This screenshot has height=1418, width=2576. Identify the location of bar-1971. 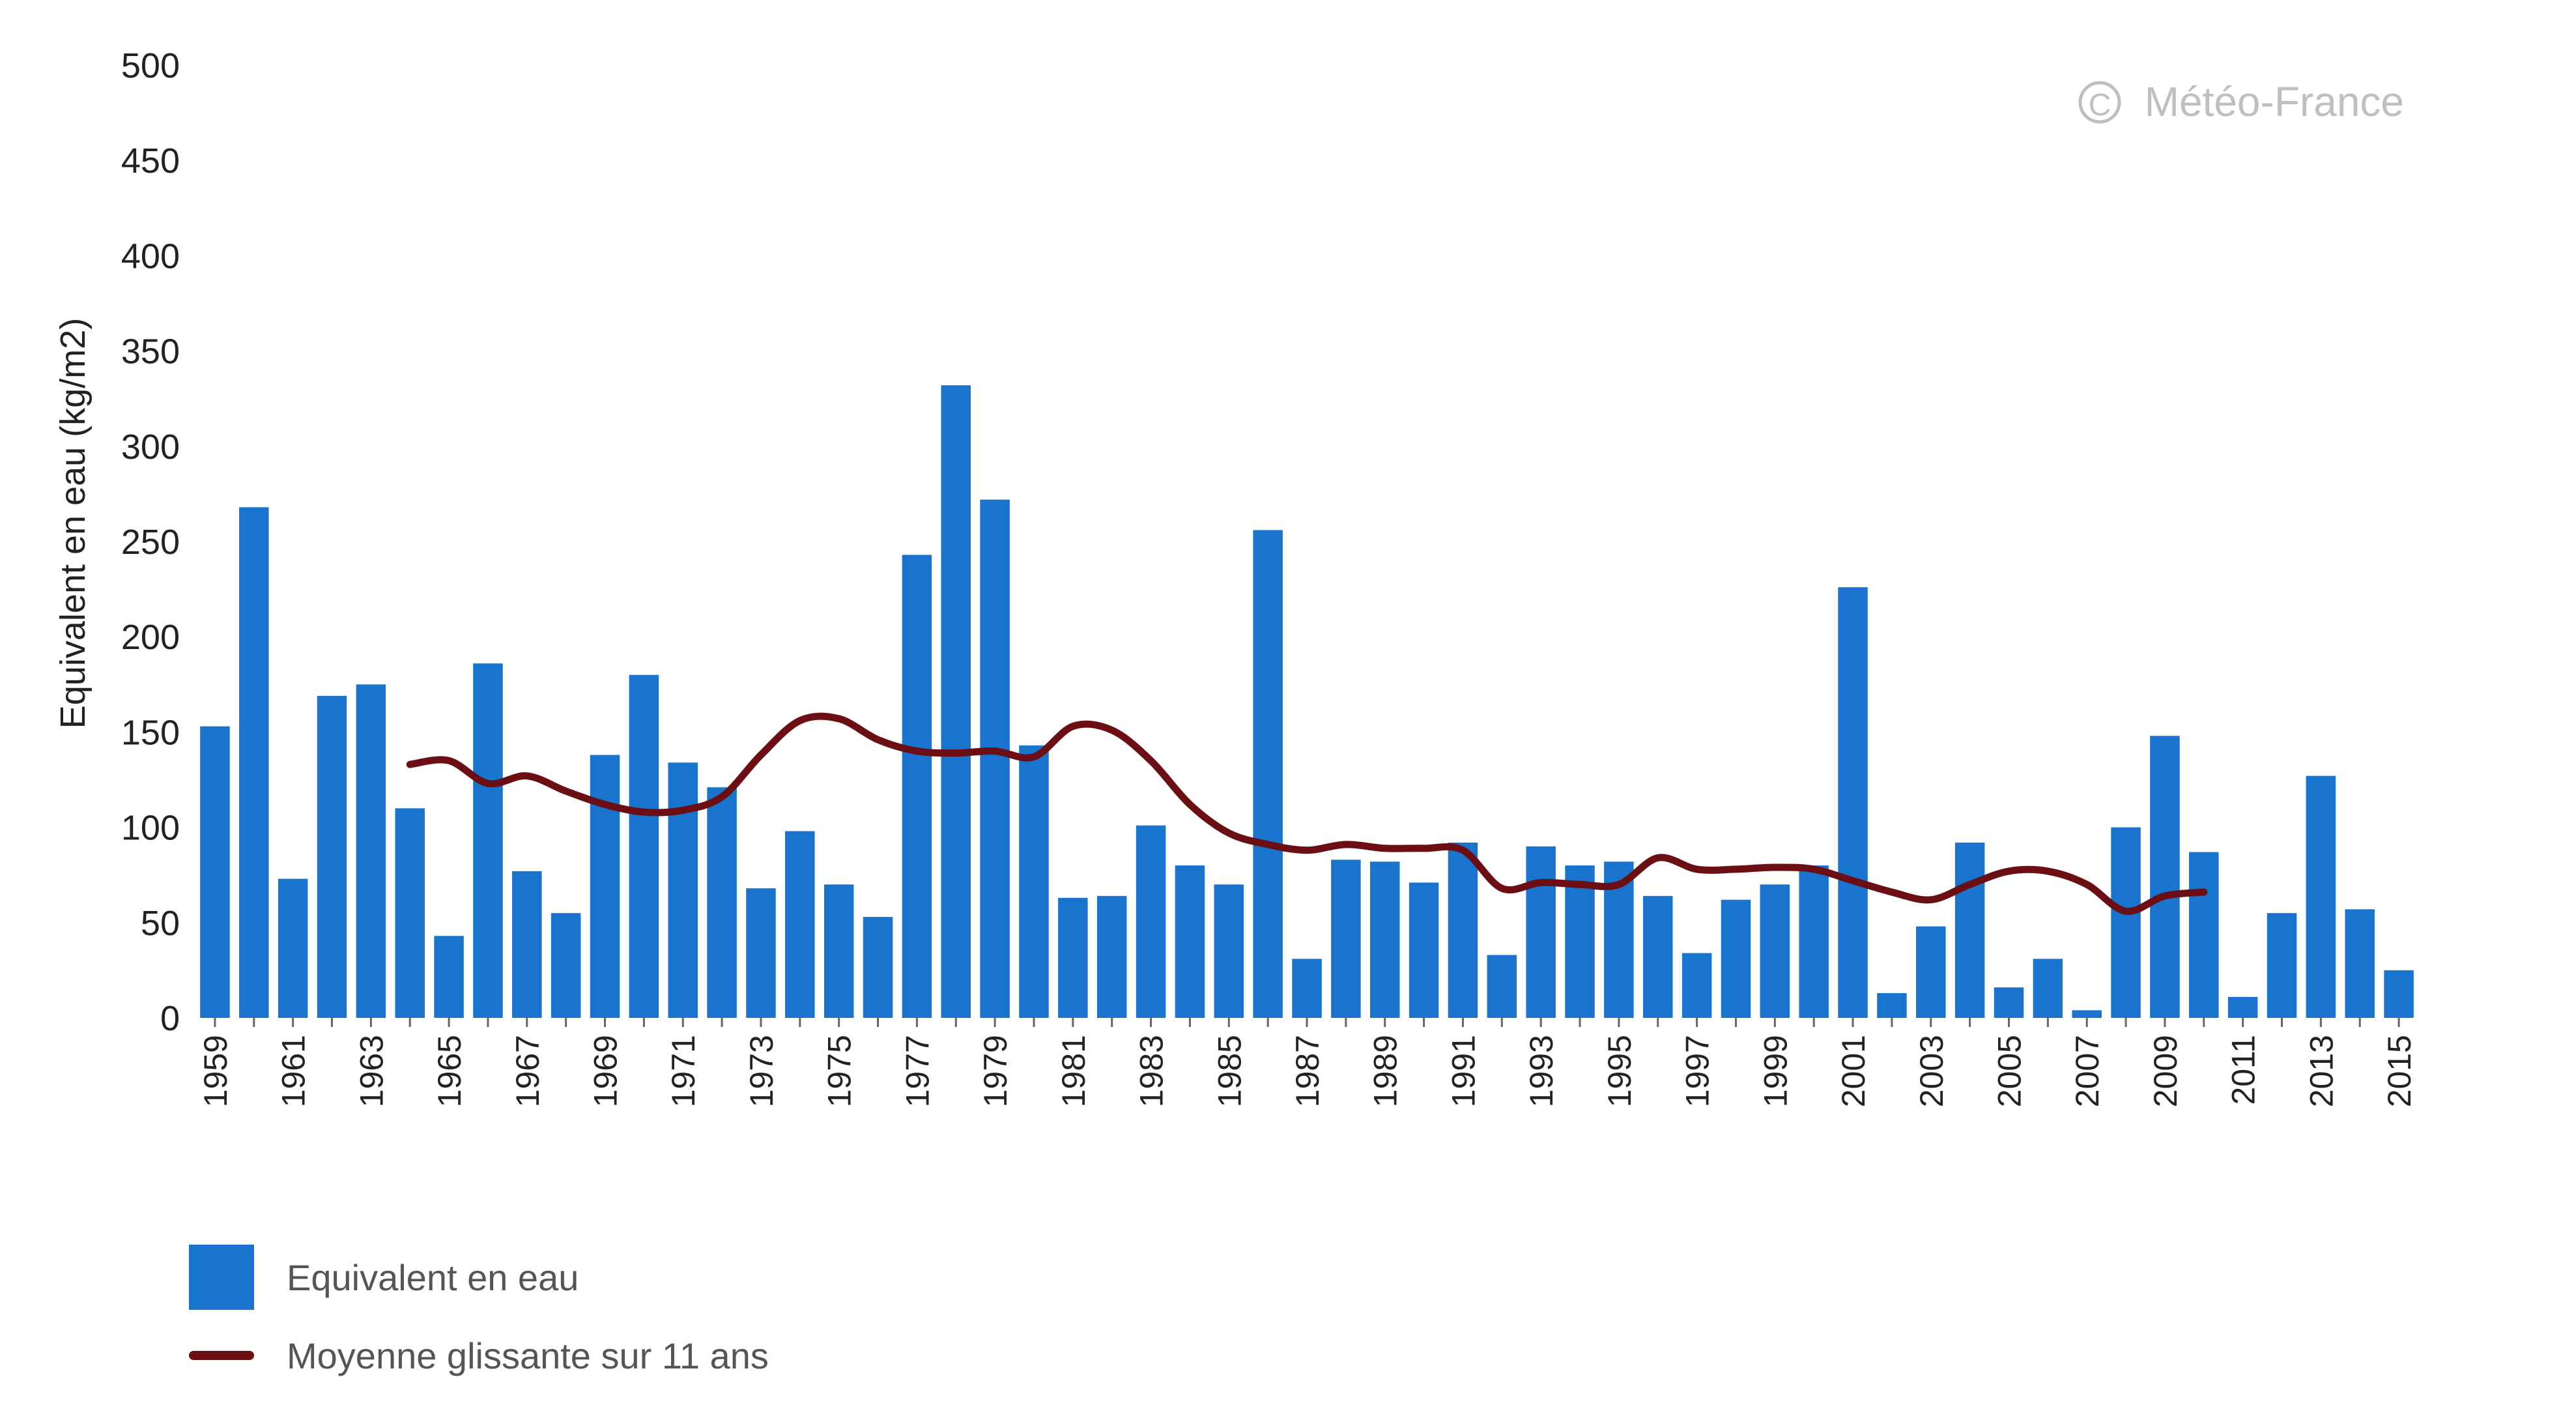
(682, 890).